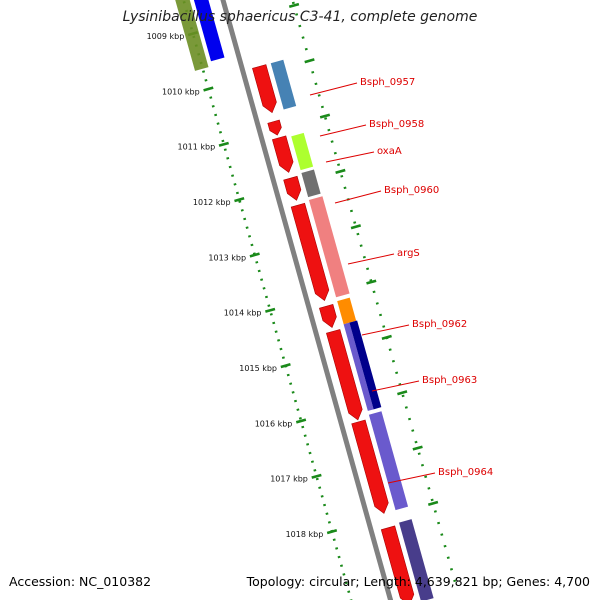  What do you see at coordinates (282, 154) in the screenshot?
I see `gene-arrow-oxaa` at bounding box center [282, 154].